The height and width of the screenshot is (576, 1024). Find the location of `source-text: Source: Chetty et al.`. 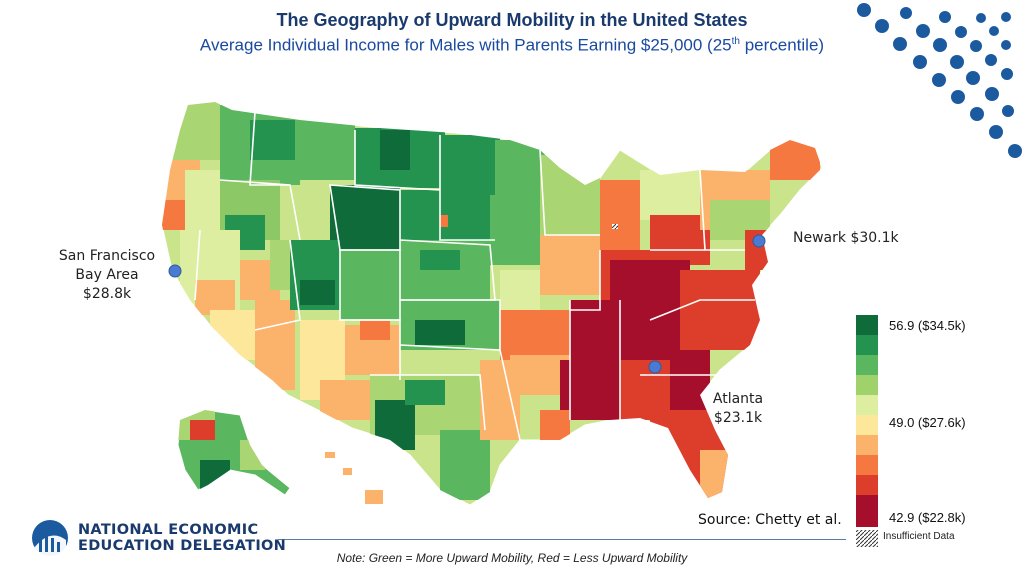

source-text: Source: Chetty et al. is located at coordinates (770, 520).